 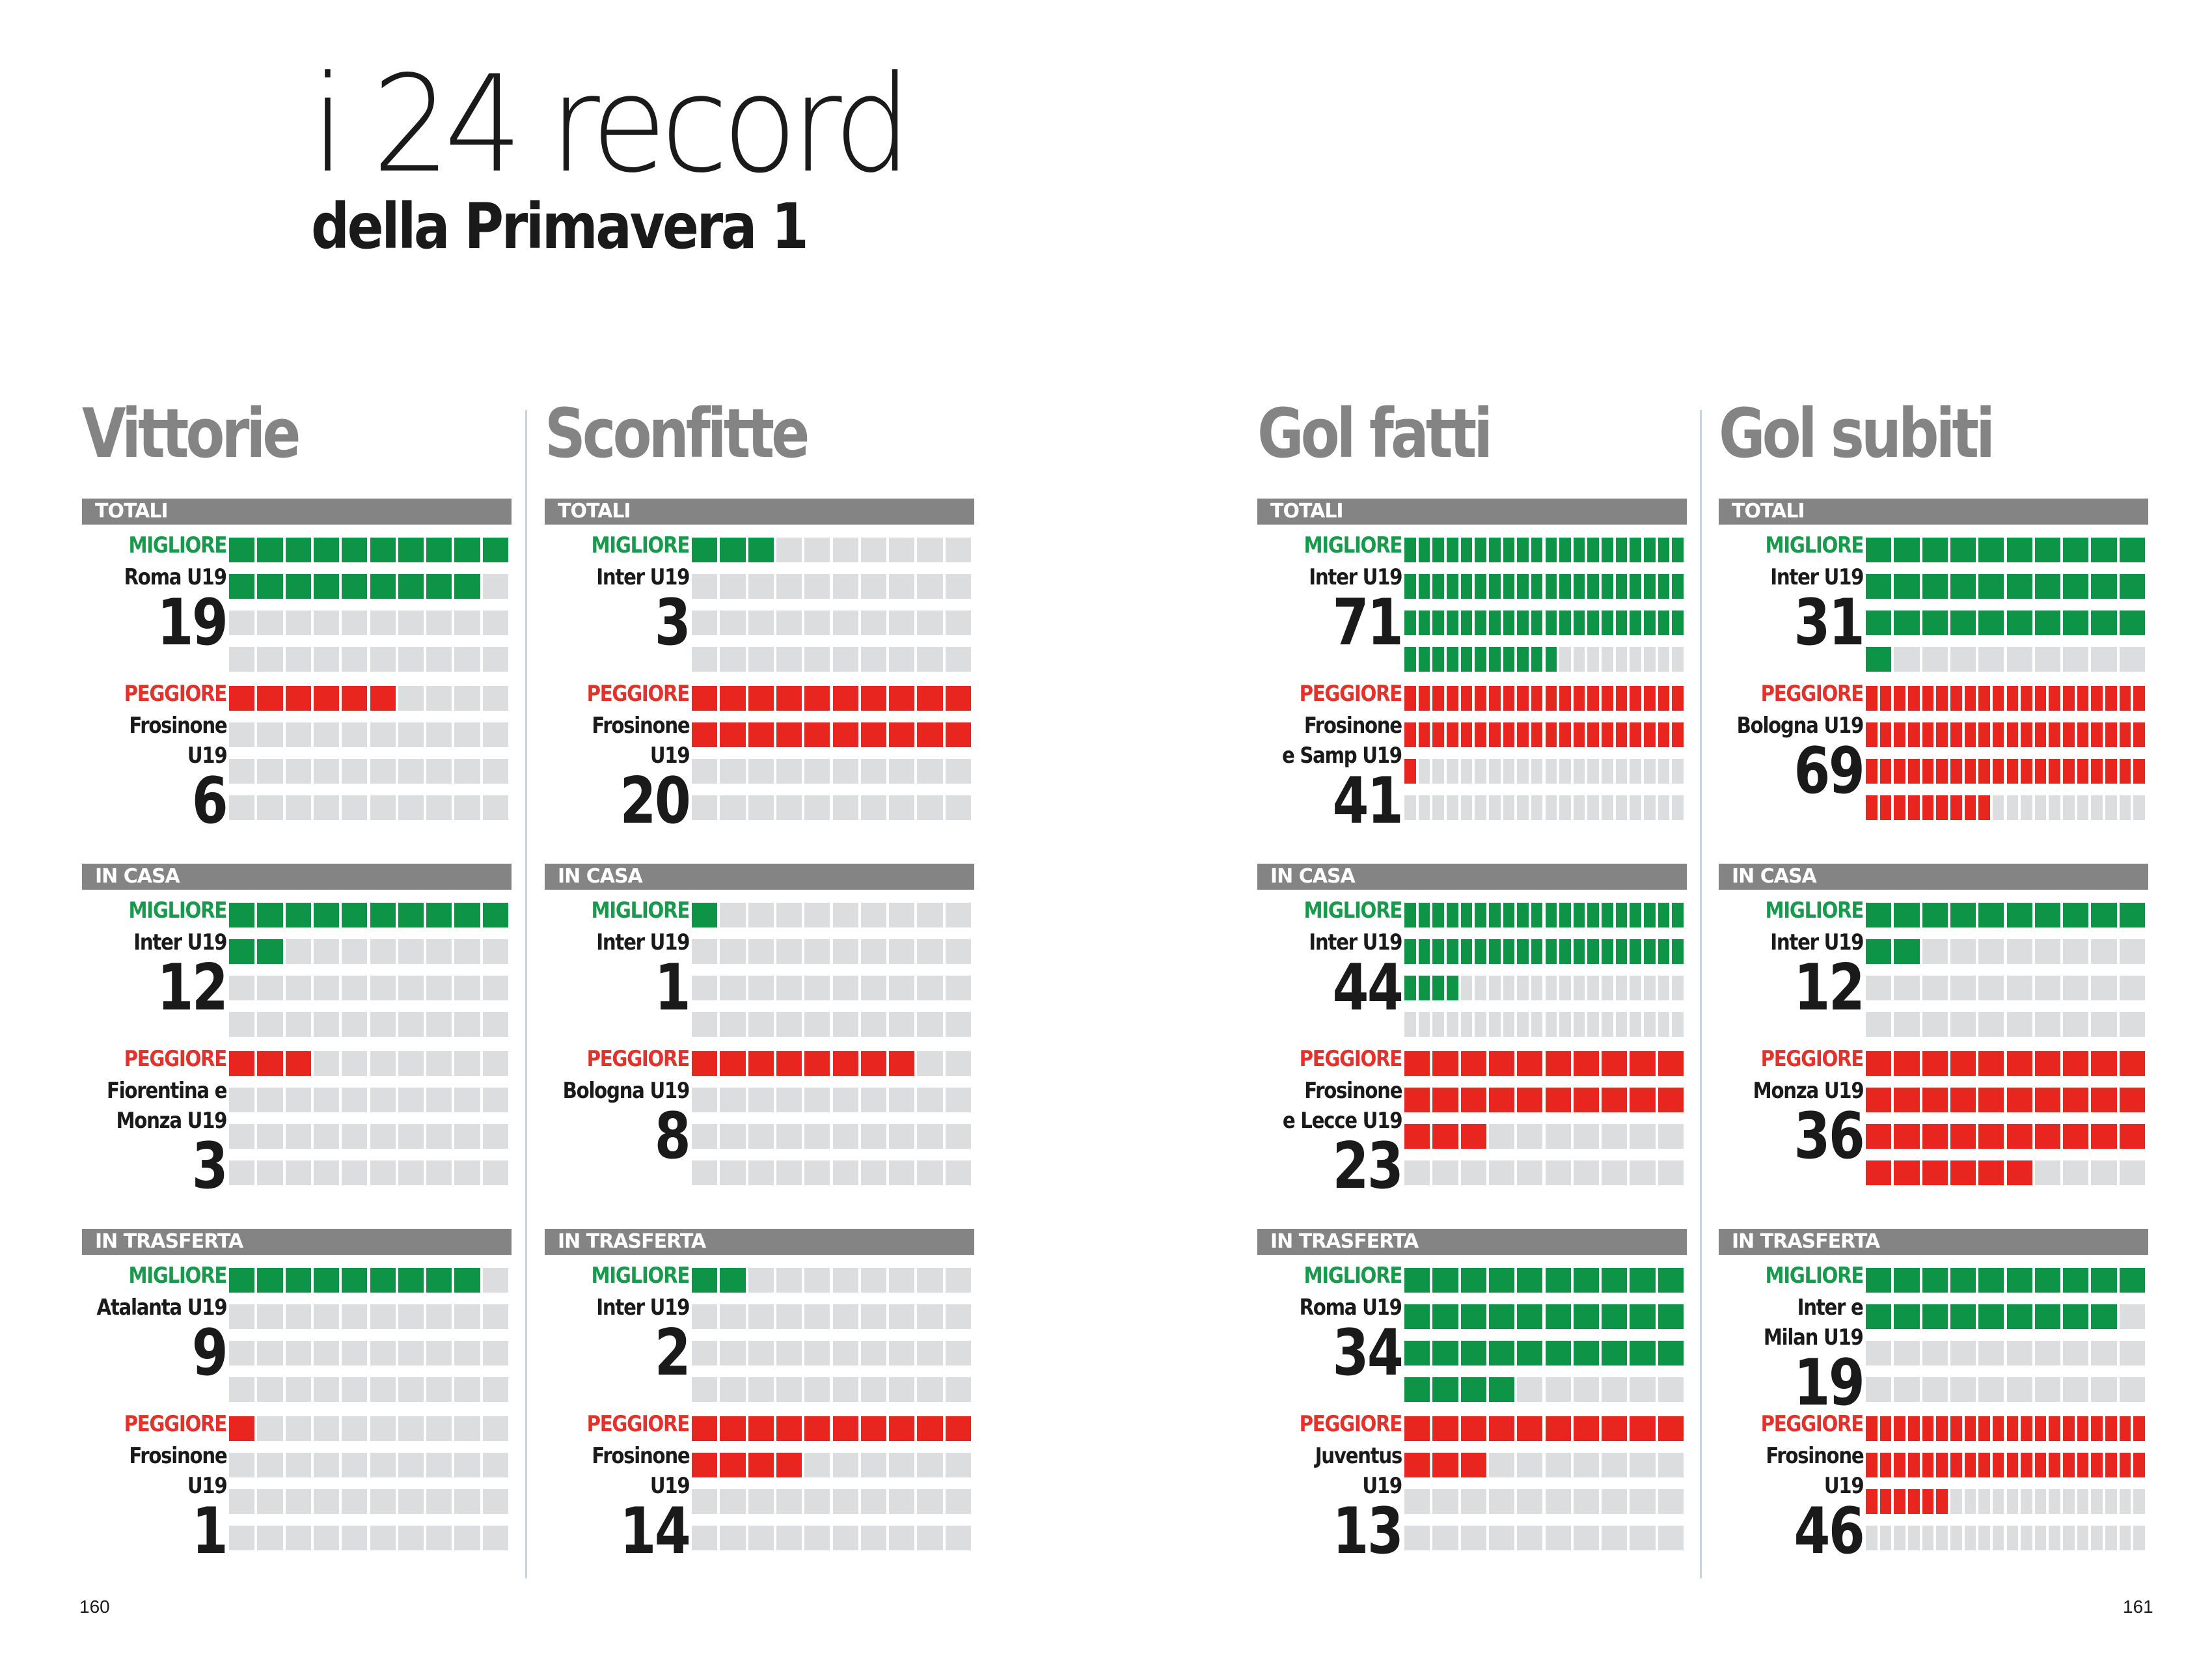 I want to click on section-header: IN TRASFERTA, so click(x=1934, y=1242).